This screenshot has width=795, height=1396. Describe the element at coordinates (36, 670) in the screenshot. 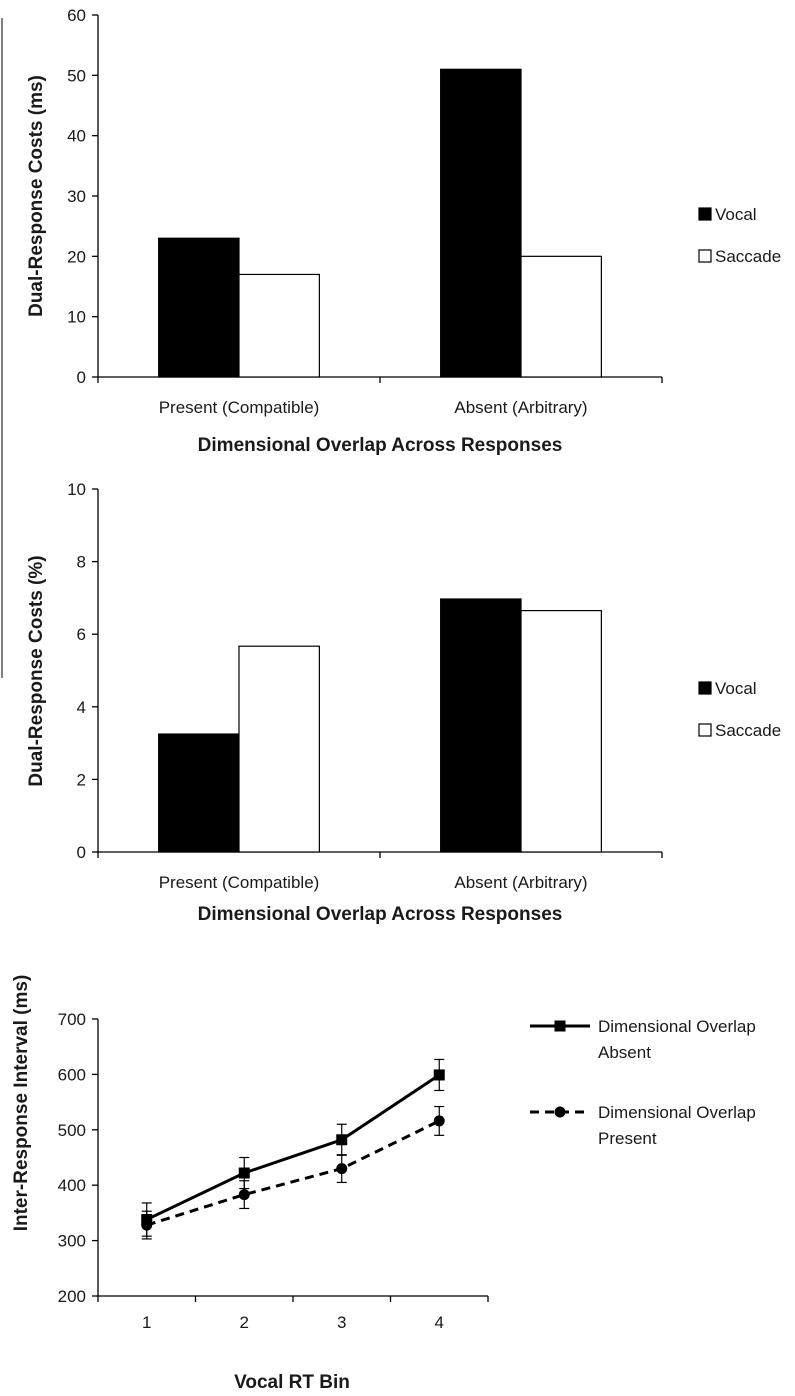

I see `chart2-ylabel: Dual-Response Costs (%)` at that location.